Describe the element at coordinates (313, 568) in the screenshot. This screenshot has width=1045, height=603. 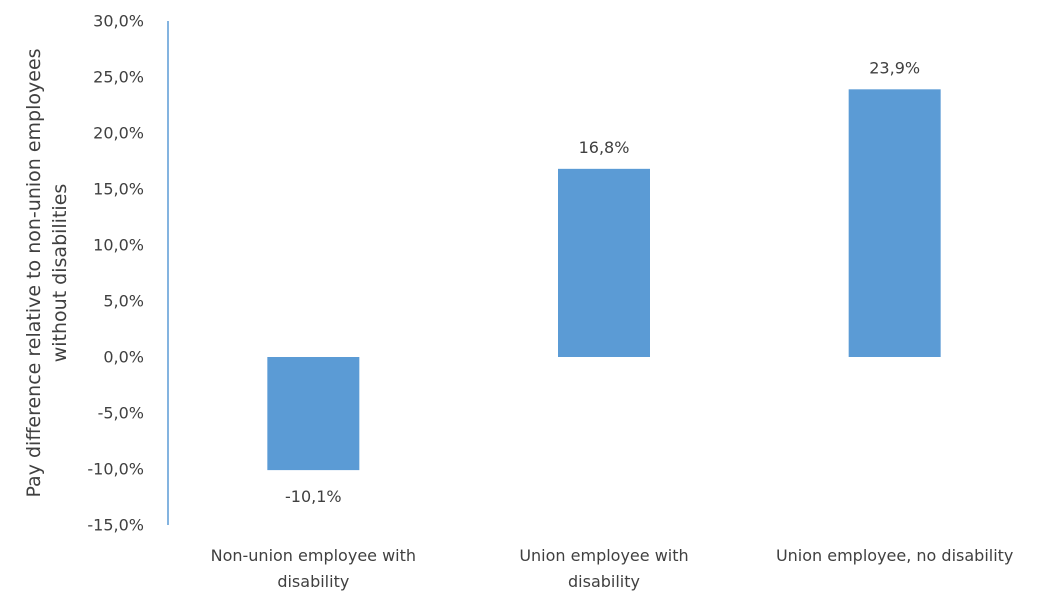
I see `x-category-label: Non-union employee with disability` at that location.